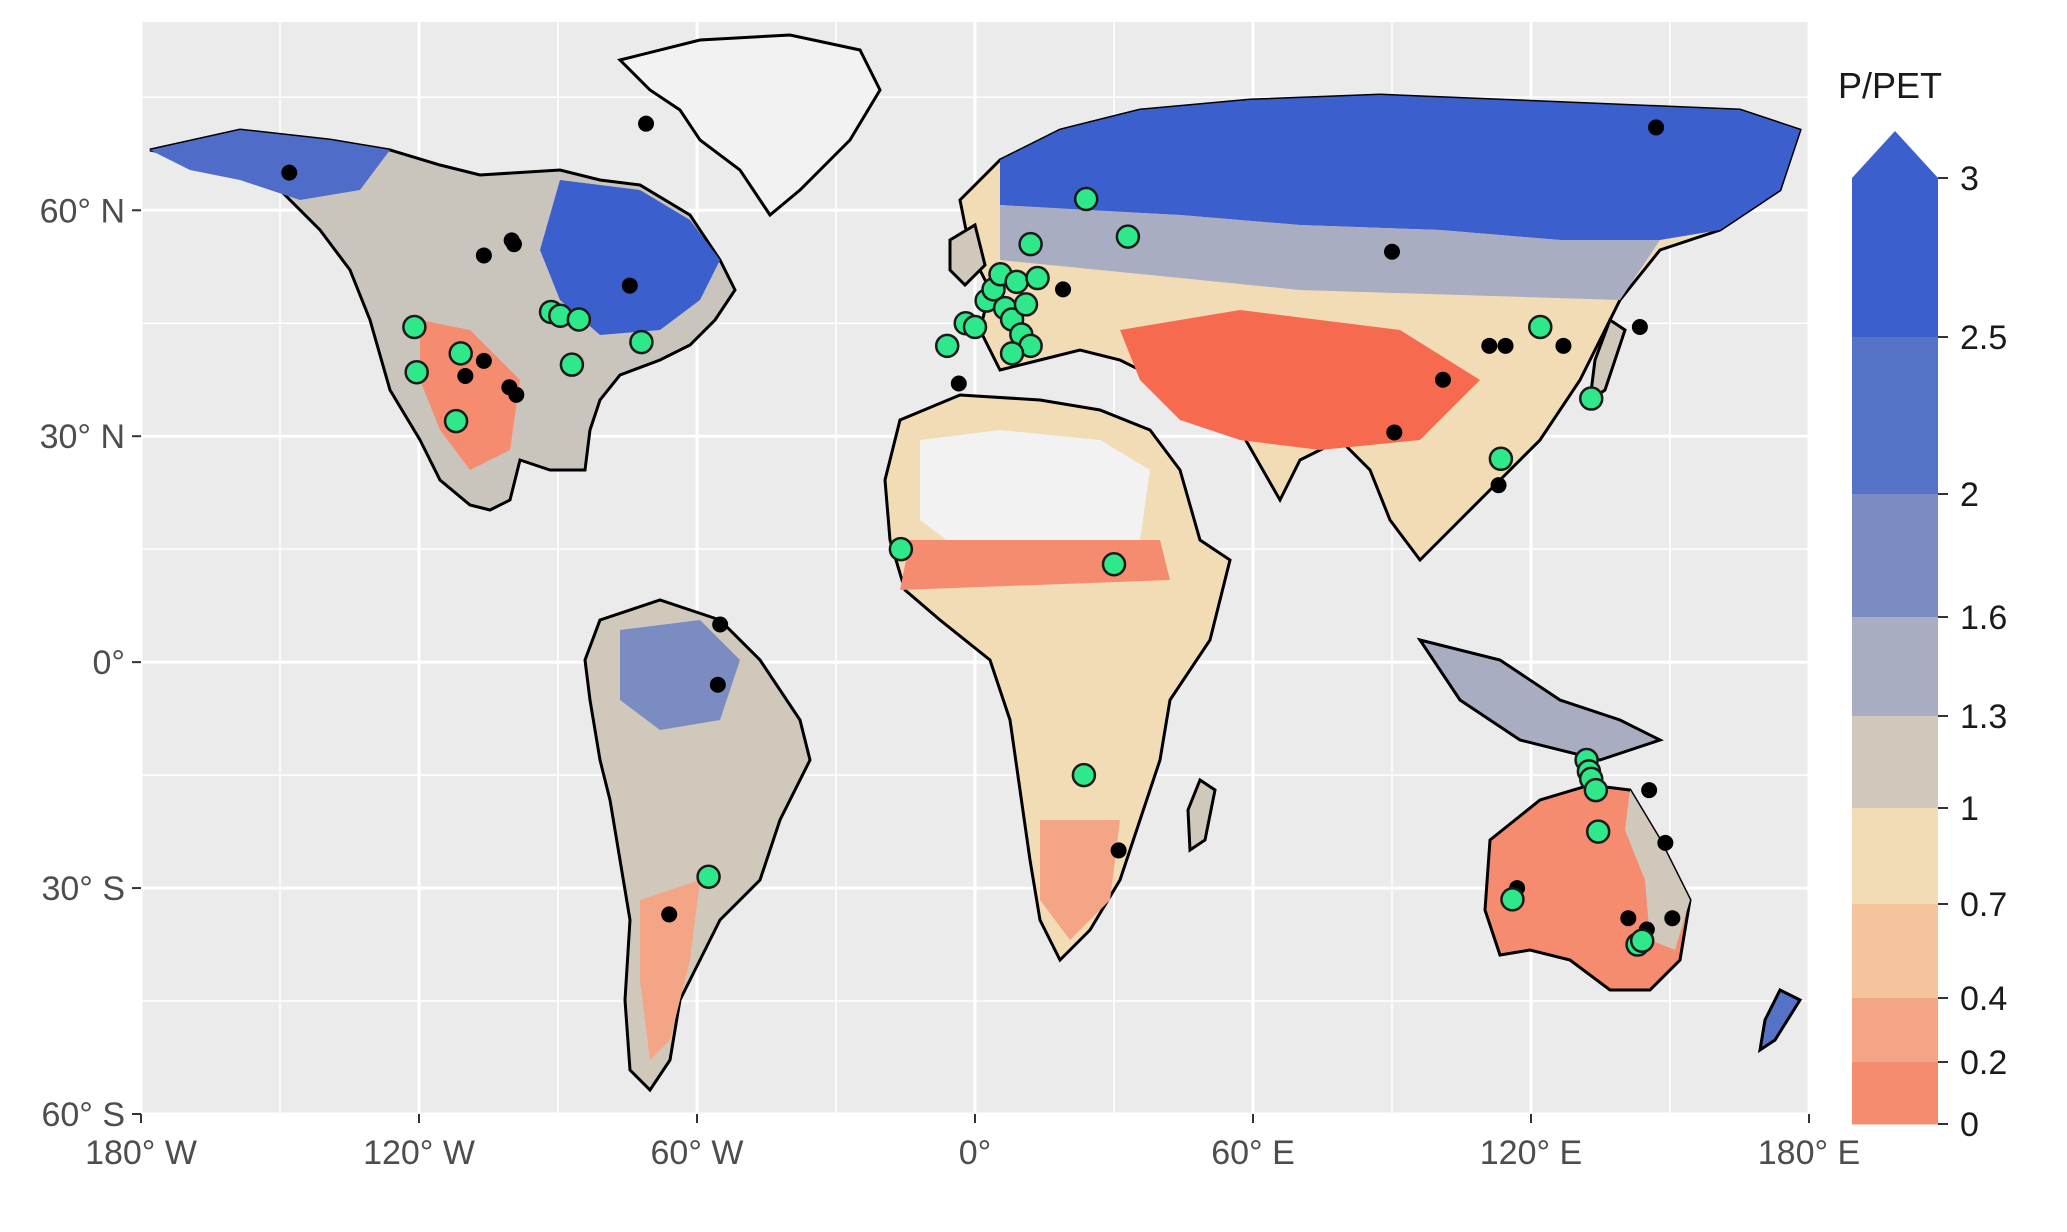  Describe the element at coordinates (1780, 1020) in the screenshot. I see `new-zealand` at that location.